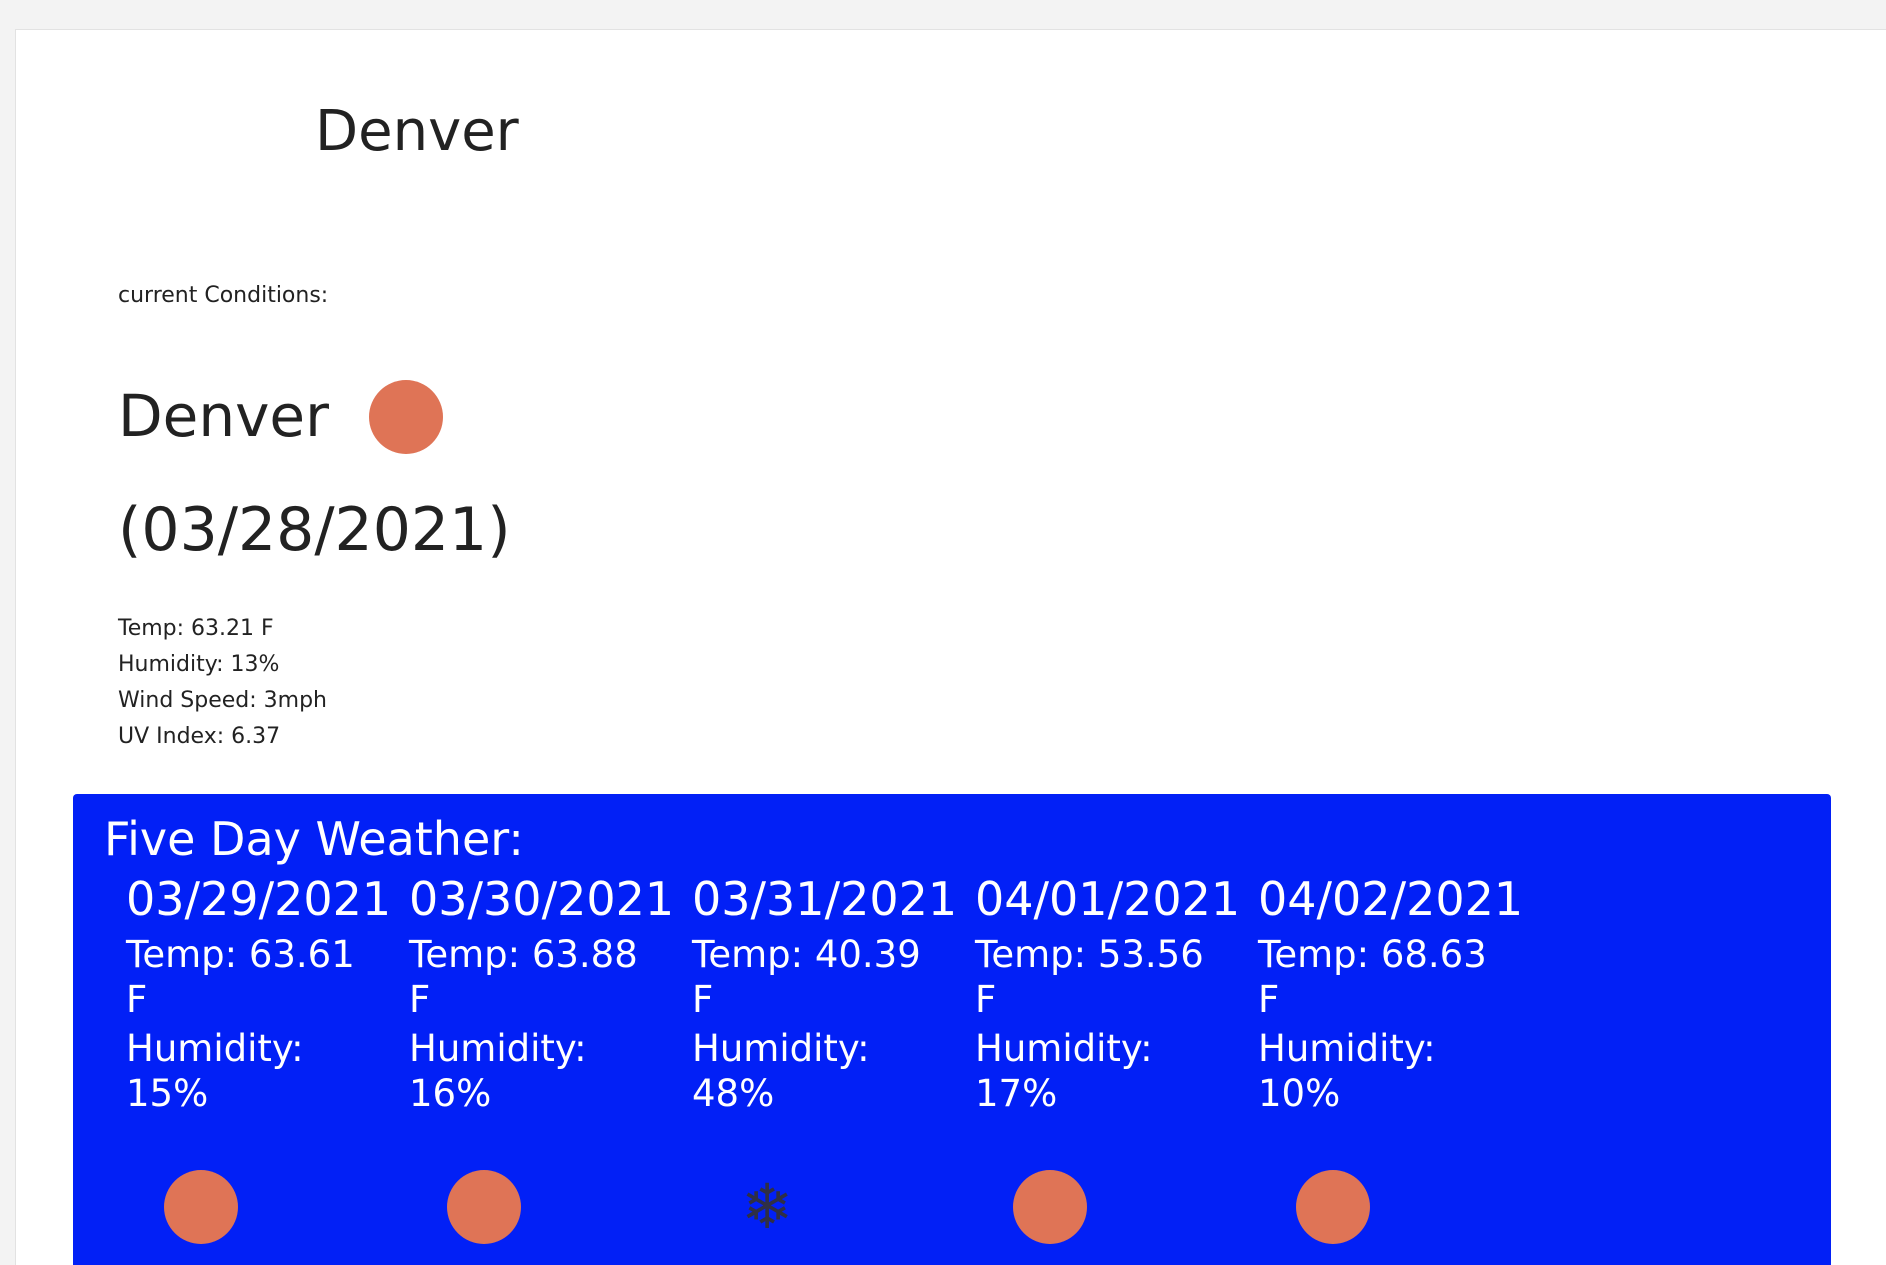 The height and width of the screenshot is (1265, 1886). Describe the element at coordinates (498, 1071) in the screenshot. I see `forecast-humidity: Humidity: 16%` at that location.